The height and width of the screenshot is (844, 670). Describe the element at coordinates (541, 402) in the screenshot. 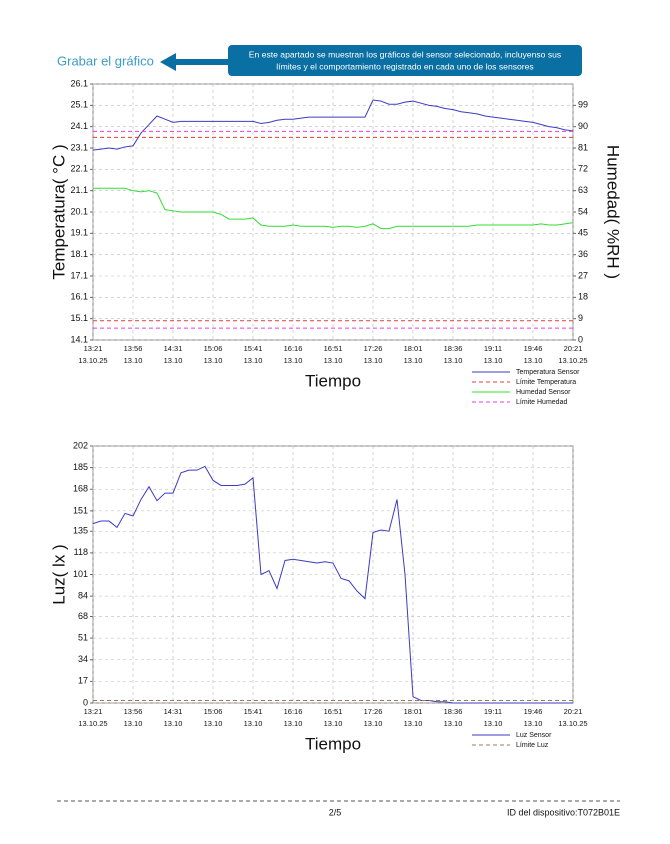

I see `legend-label: Límite Humedad` at that location.